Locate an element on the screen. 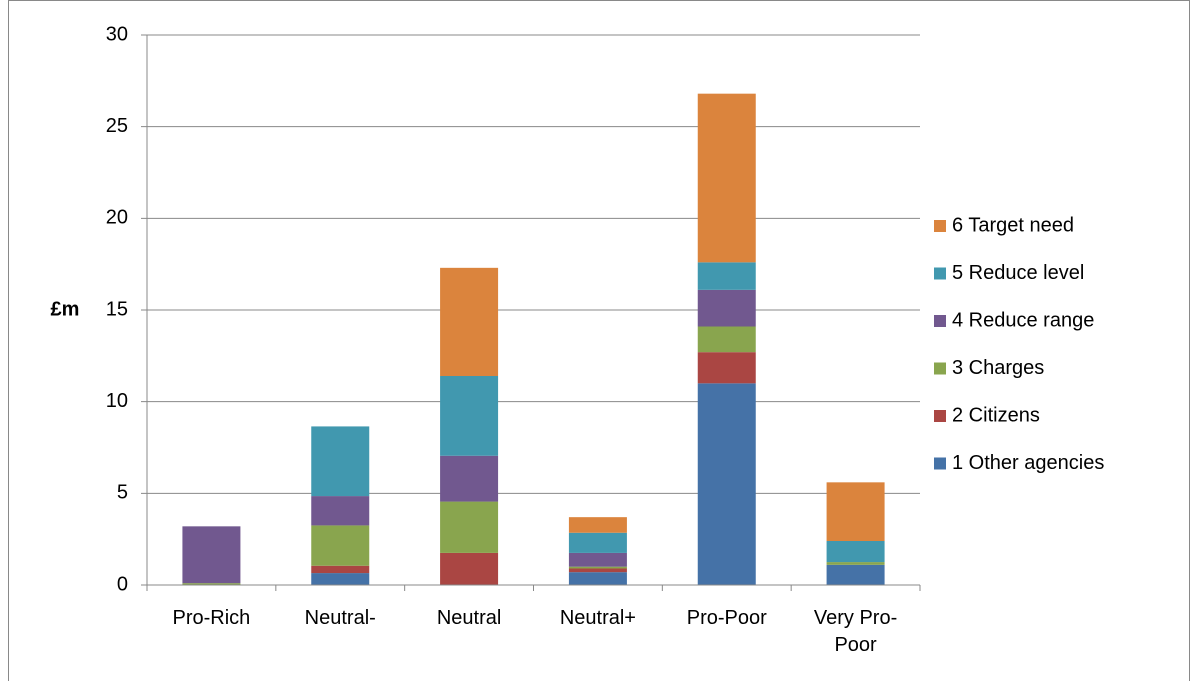 This screenshot has height=681, width=1199. x-tick-label: Neutral- is located at coordinates (340, 618).